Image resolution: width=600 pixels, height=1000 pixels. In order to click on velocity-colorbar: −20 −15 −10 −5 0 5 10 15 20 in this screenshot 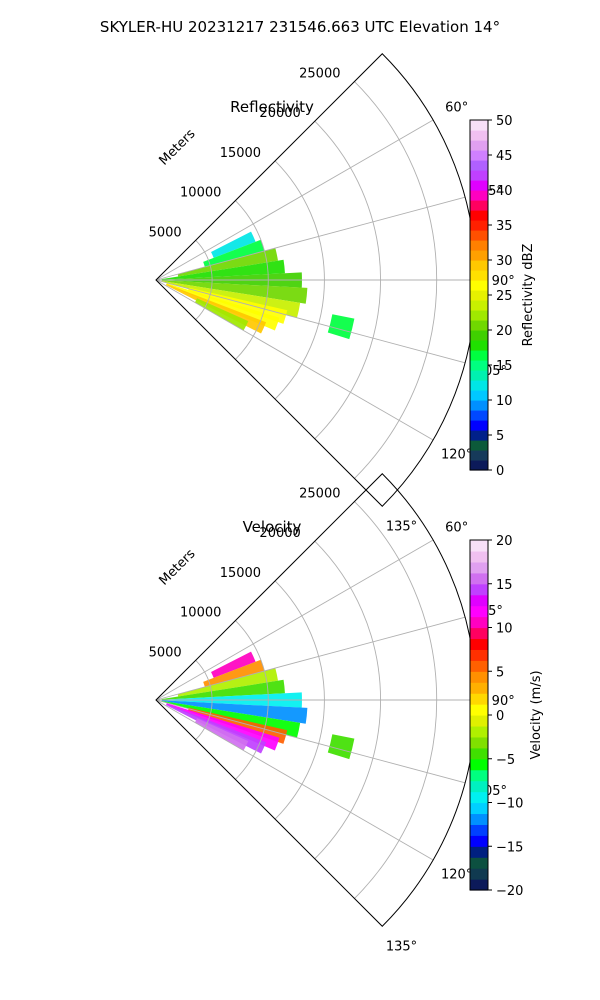, I will do `click(496, 716)`.